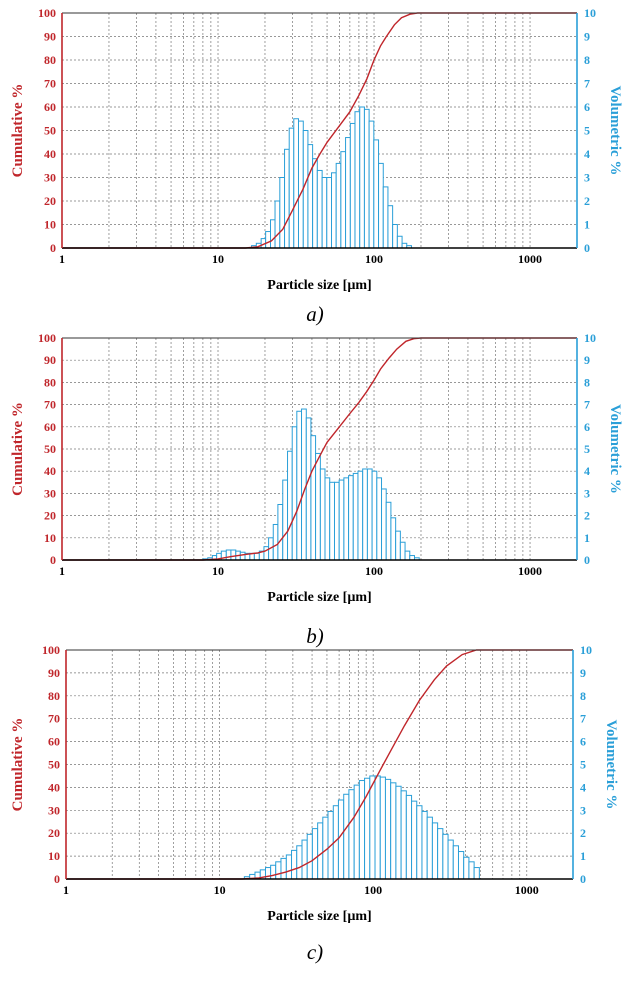 The width and height of the screenshot is (630, 981). I want to click on y-right-tick-label: 6, so click(587, 427).